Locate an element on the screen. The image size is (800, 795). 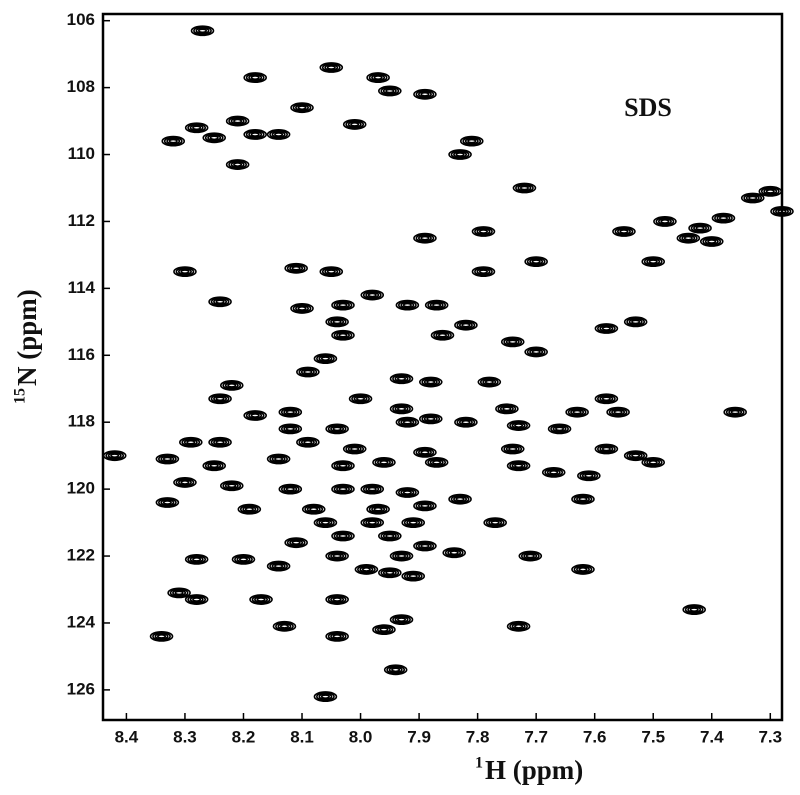
y-tick-label: 110 is located at coordinates (81, 153).